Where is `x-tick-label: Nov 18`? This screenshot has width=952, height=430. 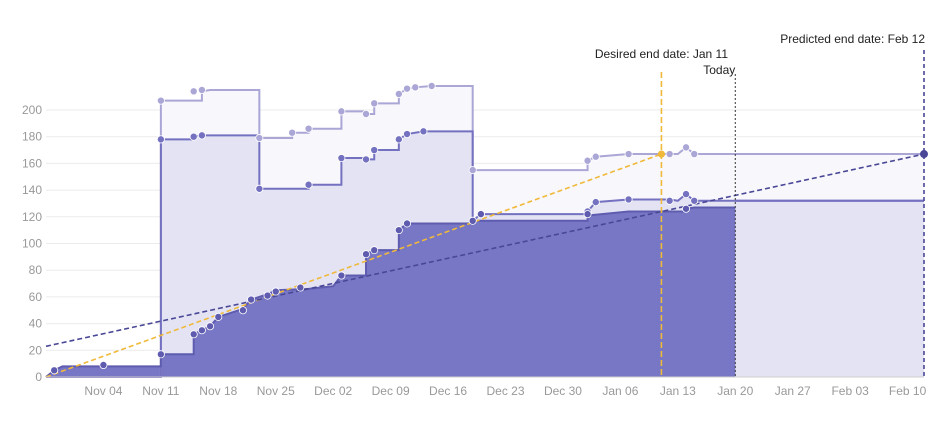 x-tick-label: Nov 18 is located at coordinates (218, 391).